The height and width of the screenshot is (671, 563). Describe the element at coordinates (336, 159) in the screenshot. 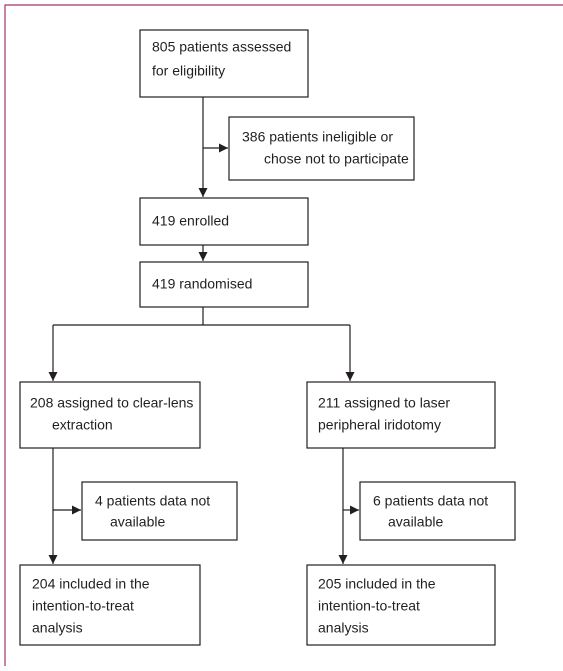

I see `node-label: chose not to participate` at that location.